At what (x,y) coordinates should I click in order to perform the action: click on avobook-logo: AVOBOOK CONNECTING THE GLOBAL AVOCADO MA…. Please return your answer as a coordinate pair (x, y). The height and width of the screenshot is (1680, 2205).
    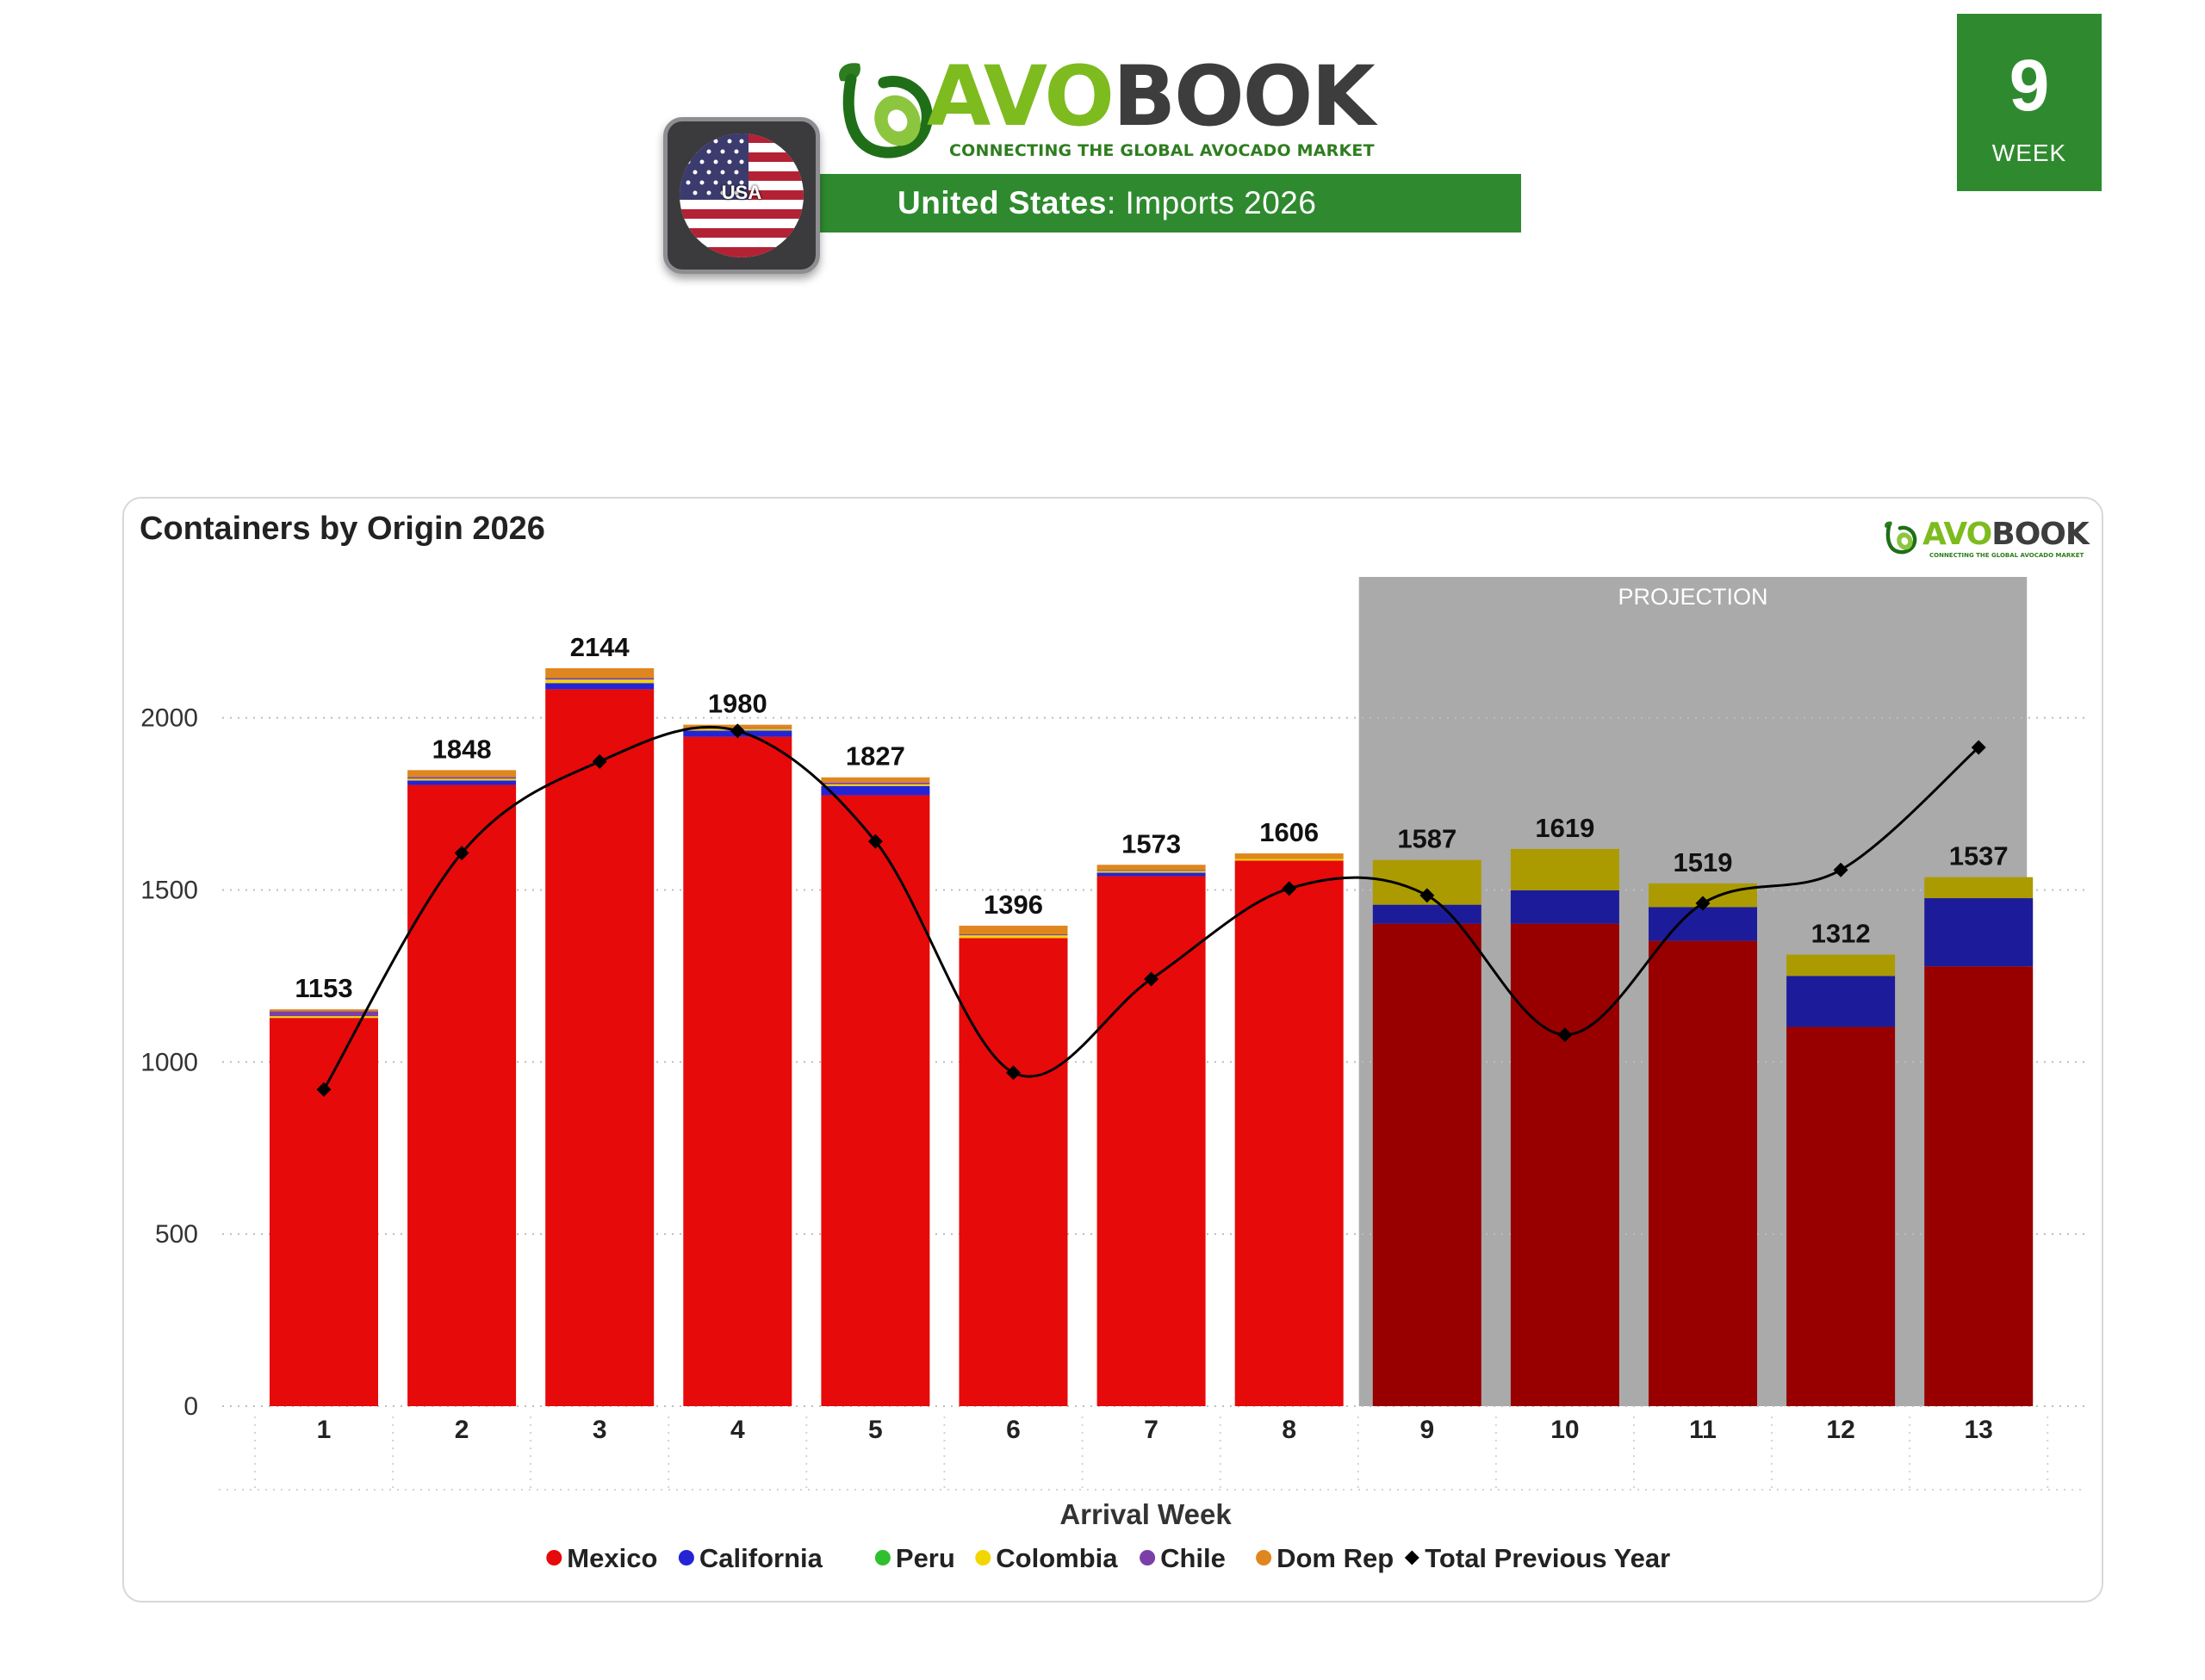
    Looking at the image, I should click on (1109, 111).